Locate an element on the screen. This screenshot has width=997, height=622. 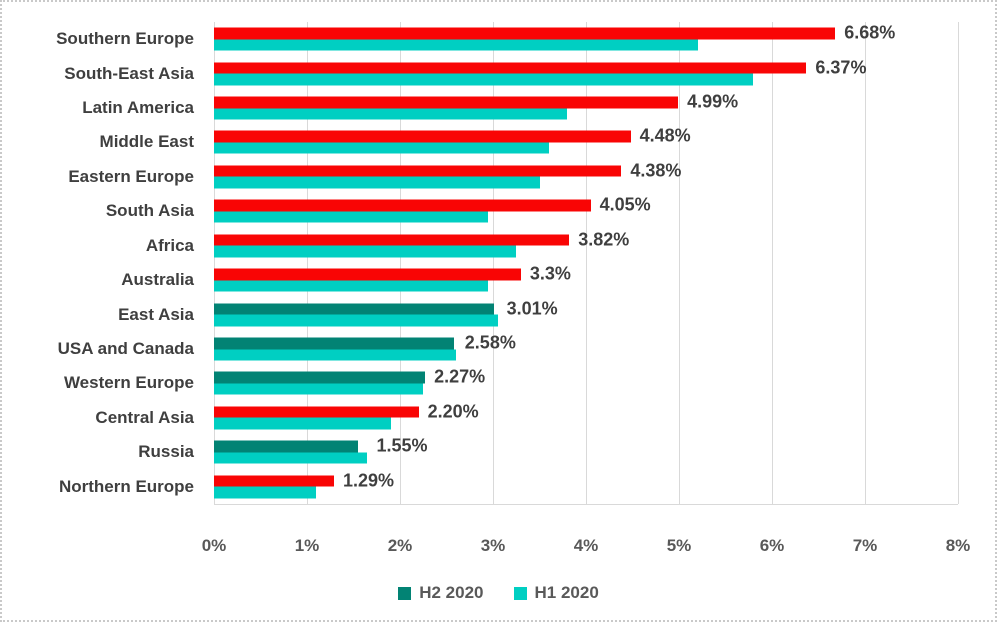
legend-label-h1-2020: H1 2020 is located at coordinates (566, 592).